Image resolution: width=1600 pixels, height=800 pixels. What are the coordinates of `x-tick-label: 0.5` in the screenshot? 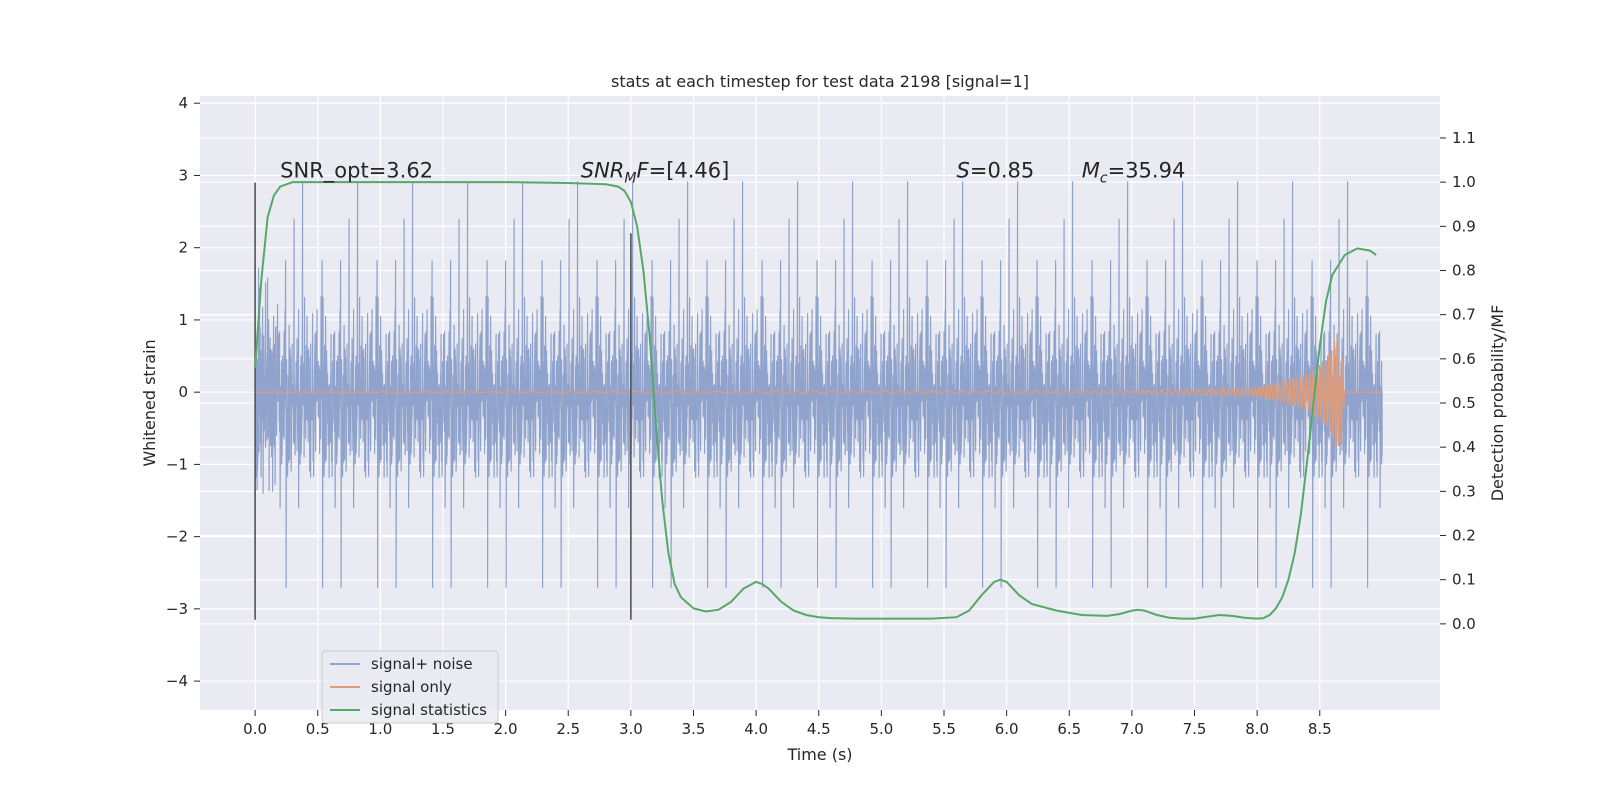 It's located at (318, 729).